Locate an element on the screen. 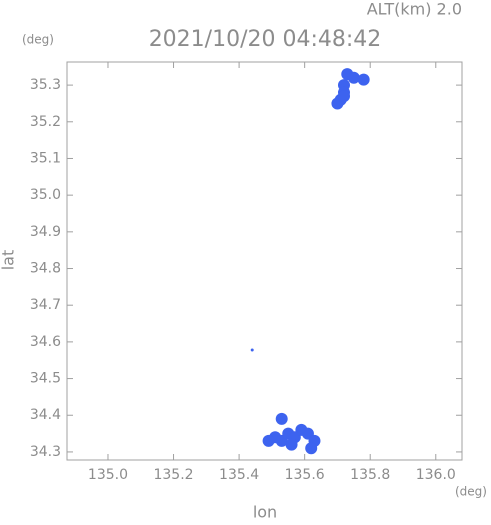  y-tick-label: 35.2 is located at coordinates (45, 122).